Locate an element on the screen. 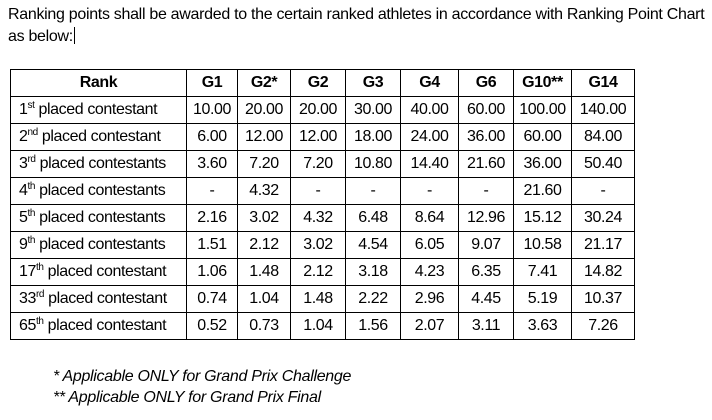 The width and height of the screenshot is (712, 420). points-cell: 4.45 is located at coordinates (486, 299).